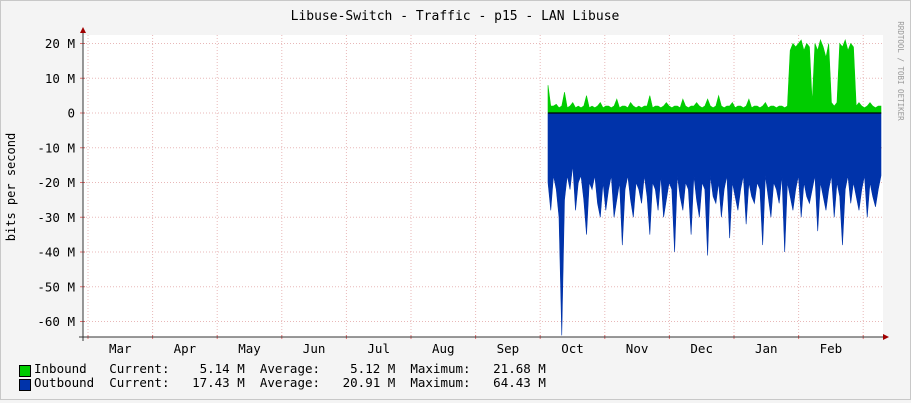 This screenshot has width=911, height=403. I want to click on outbound-average-value: 20.91 M, so click(369, 382).